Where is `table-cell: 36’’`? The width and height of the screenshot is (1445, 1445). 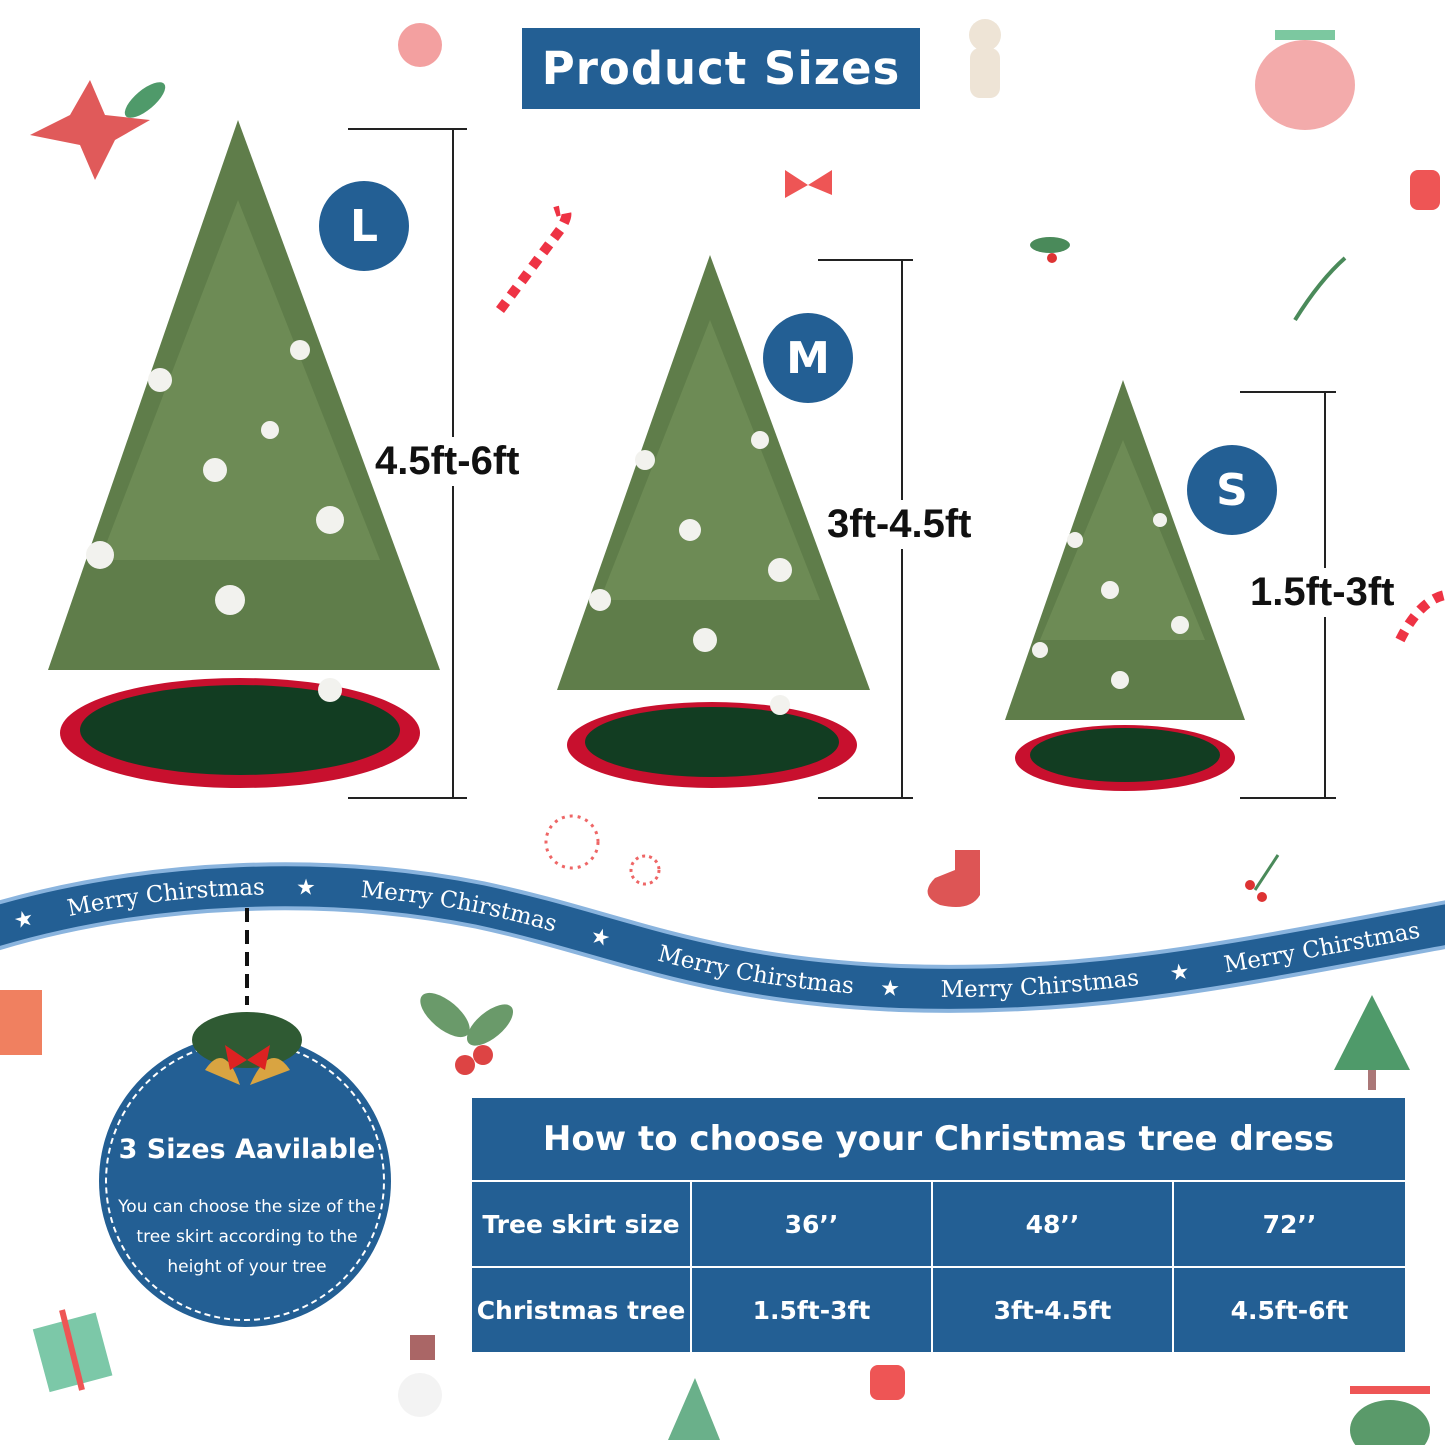
table-cell: 36’’ is located at coordinates (811, 1224).